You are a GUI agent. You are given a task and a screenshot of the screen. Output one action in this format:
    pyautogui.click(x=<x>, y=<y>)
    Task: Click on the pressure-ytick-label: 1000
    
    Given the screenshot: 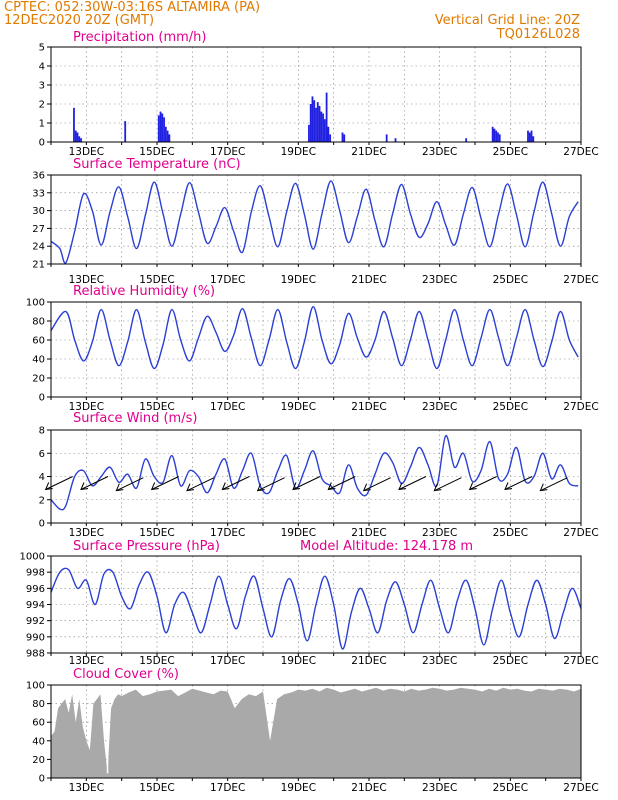 What is the action you would take?
    pyautogui.click(x=32, y=557)
    